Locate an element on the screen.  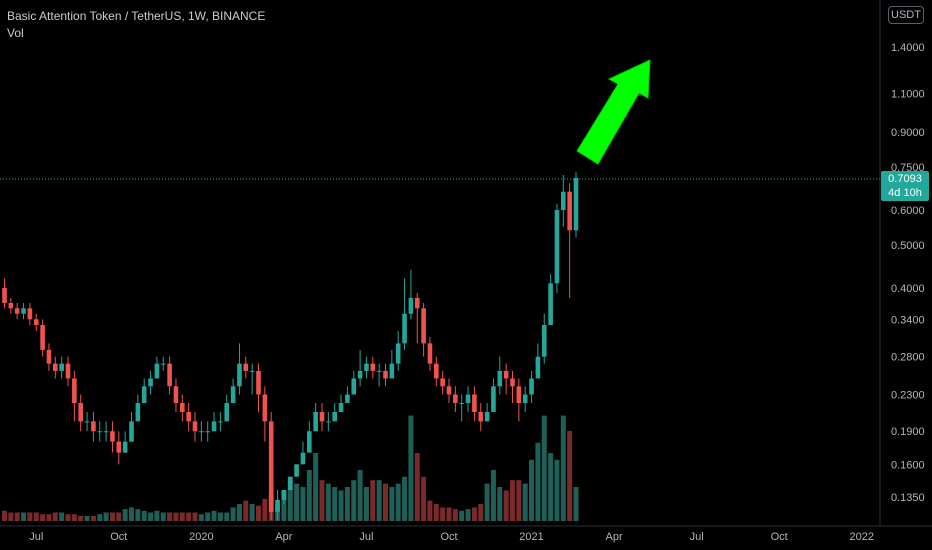
volume-indicator-label: Vol is located at coordinates (15, 33).